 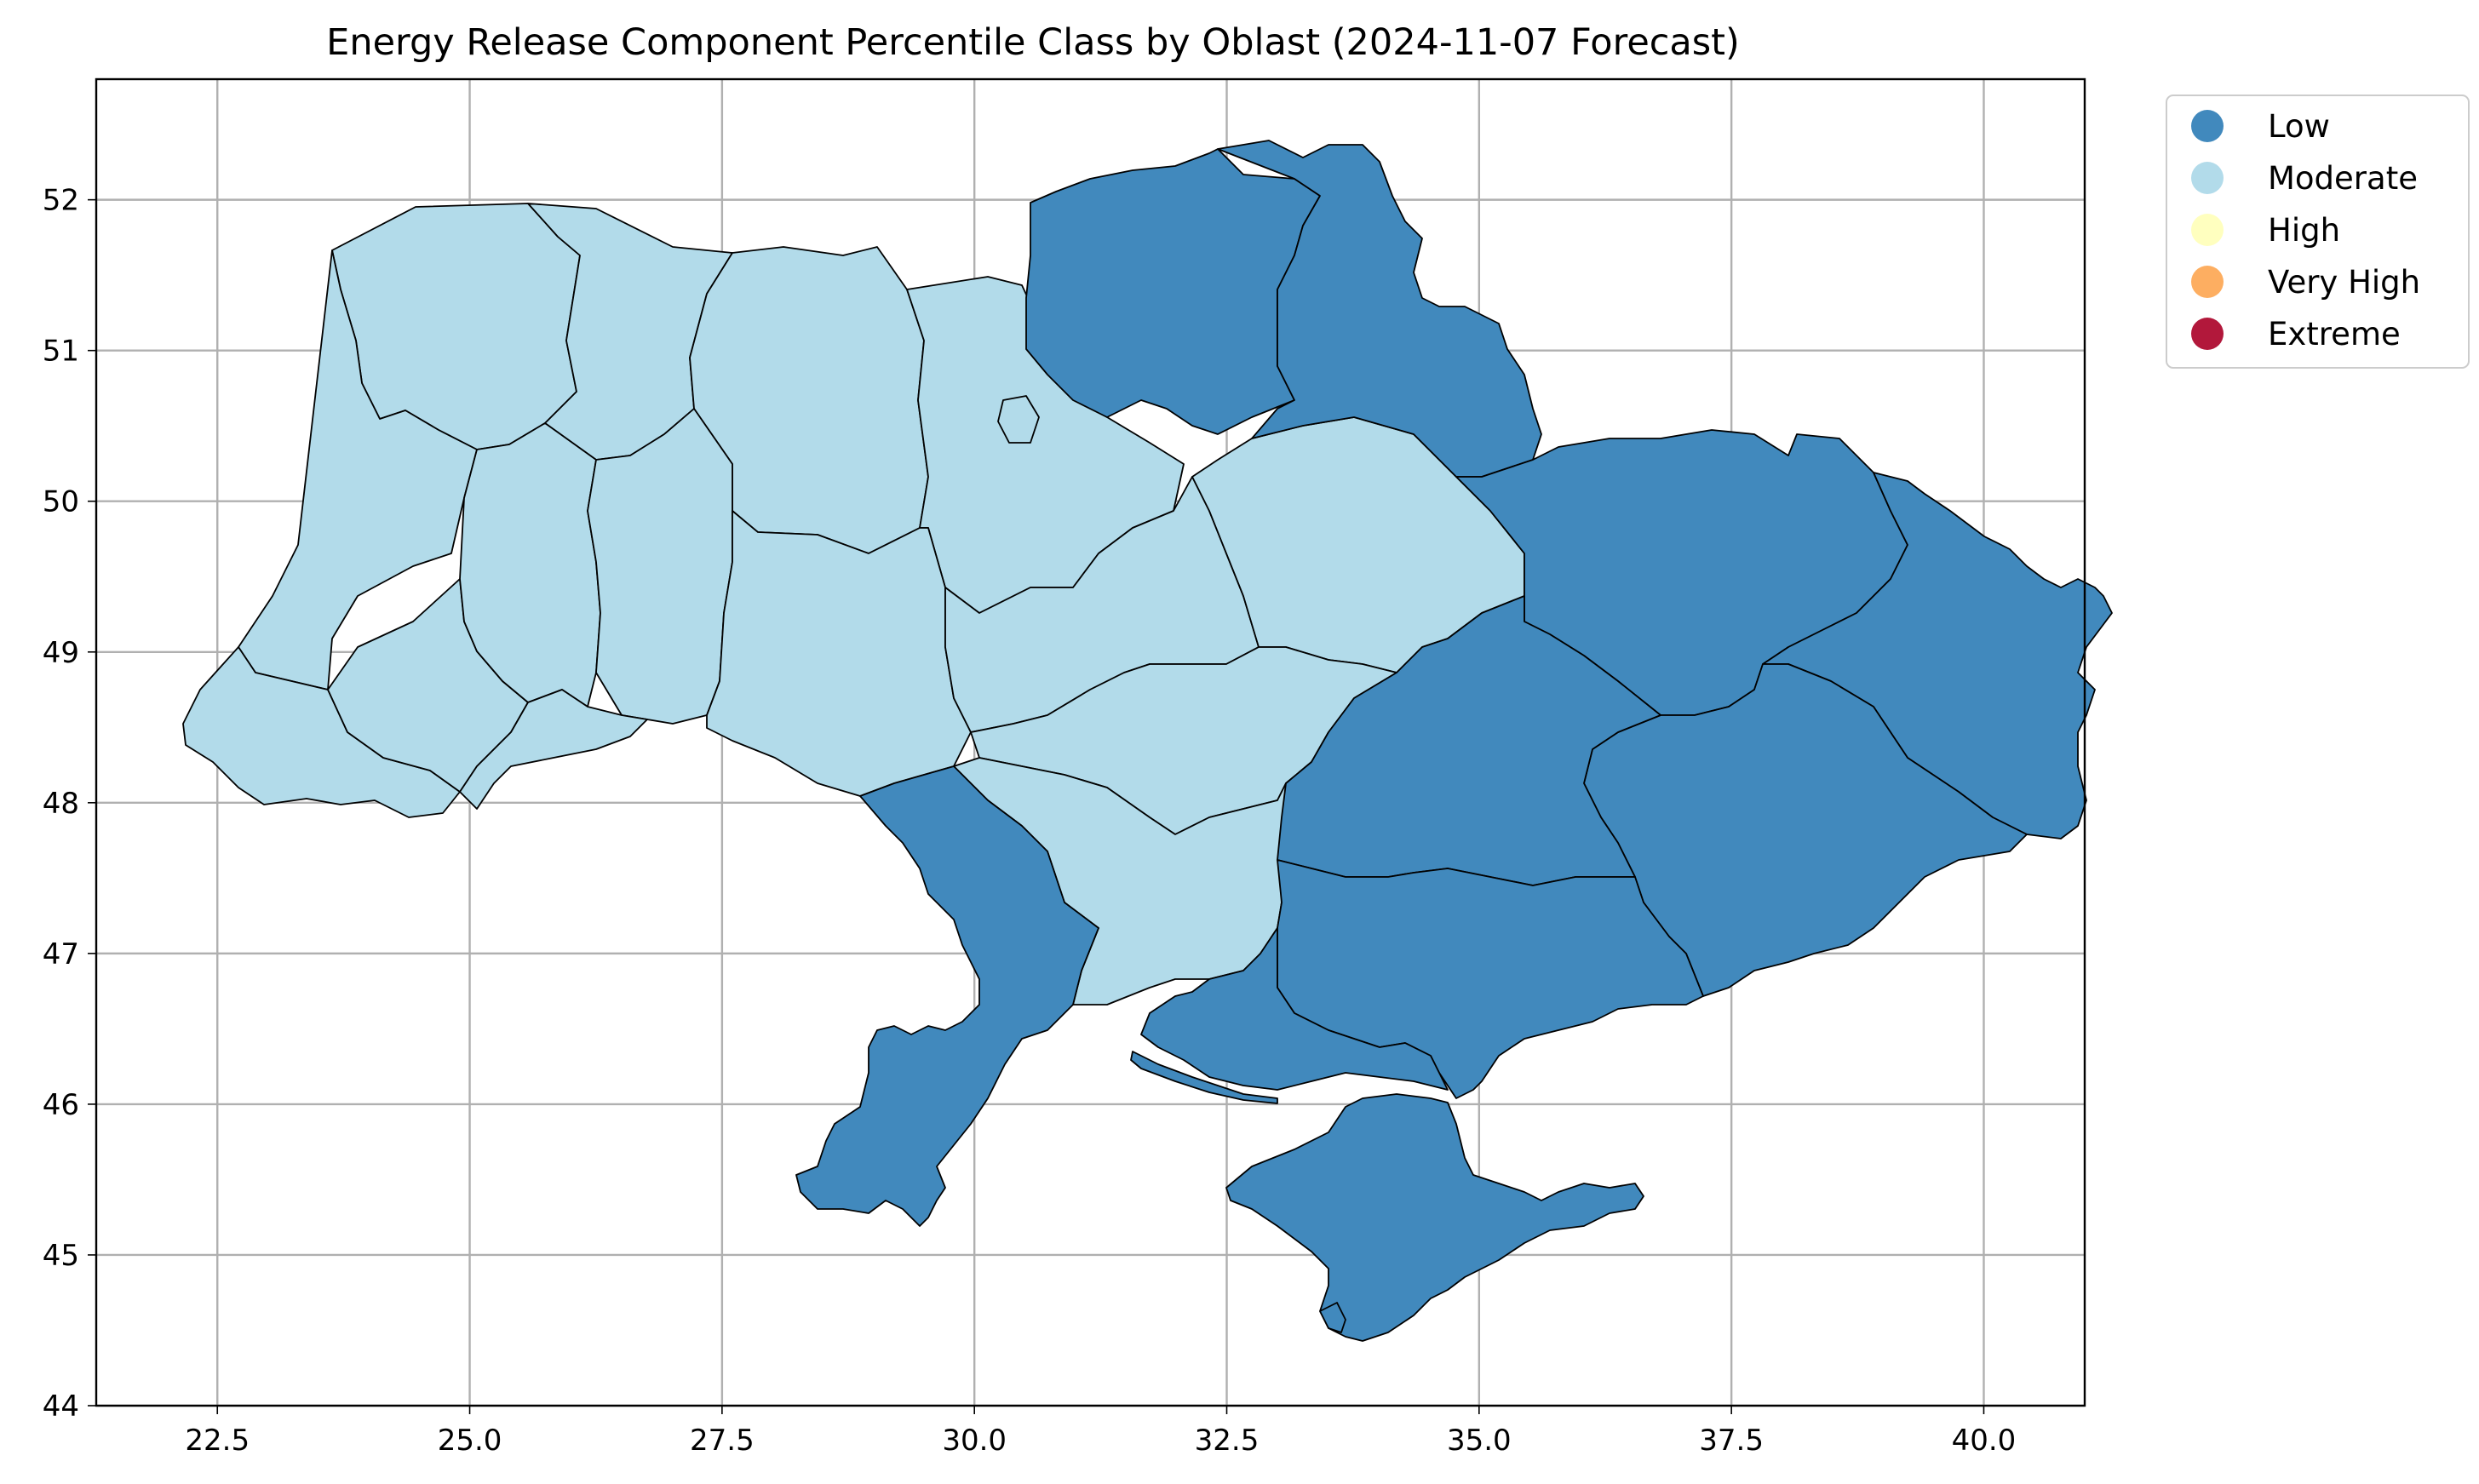 I want to click on legend-box, so click(x=2318, y=232).